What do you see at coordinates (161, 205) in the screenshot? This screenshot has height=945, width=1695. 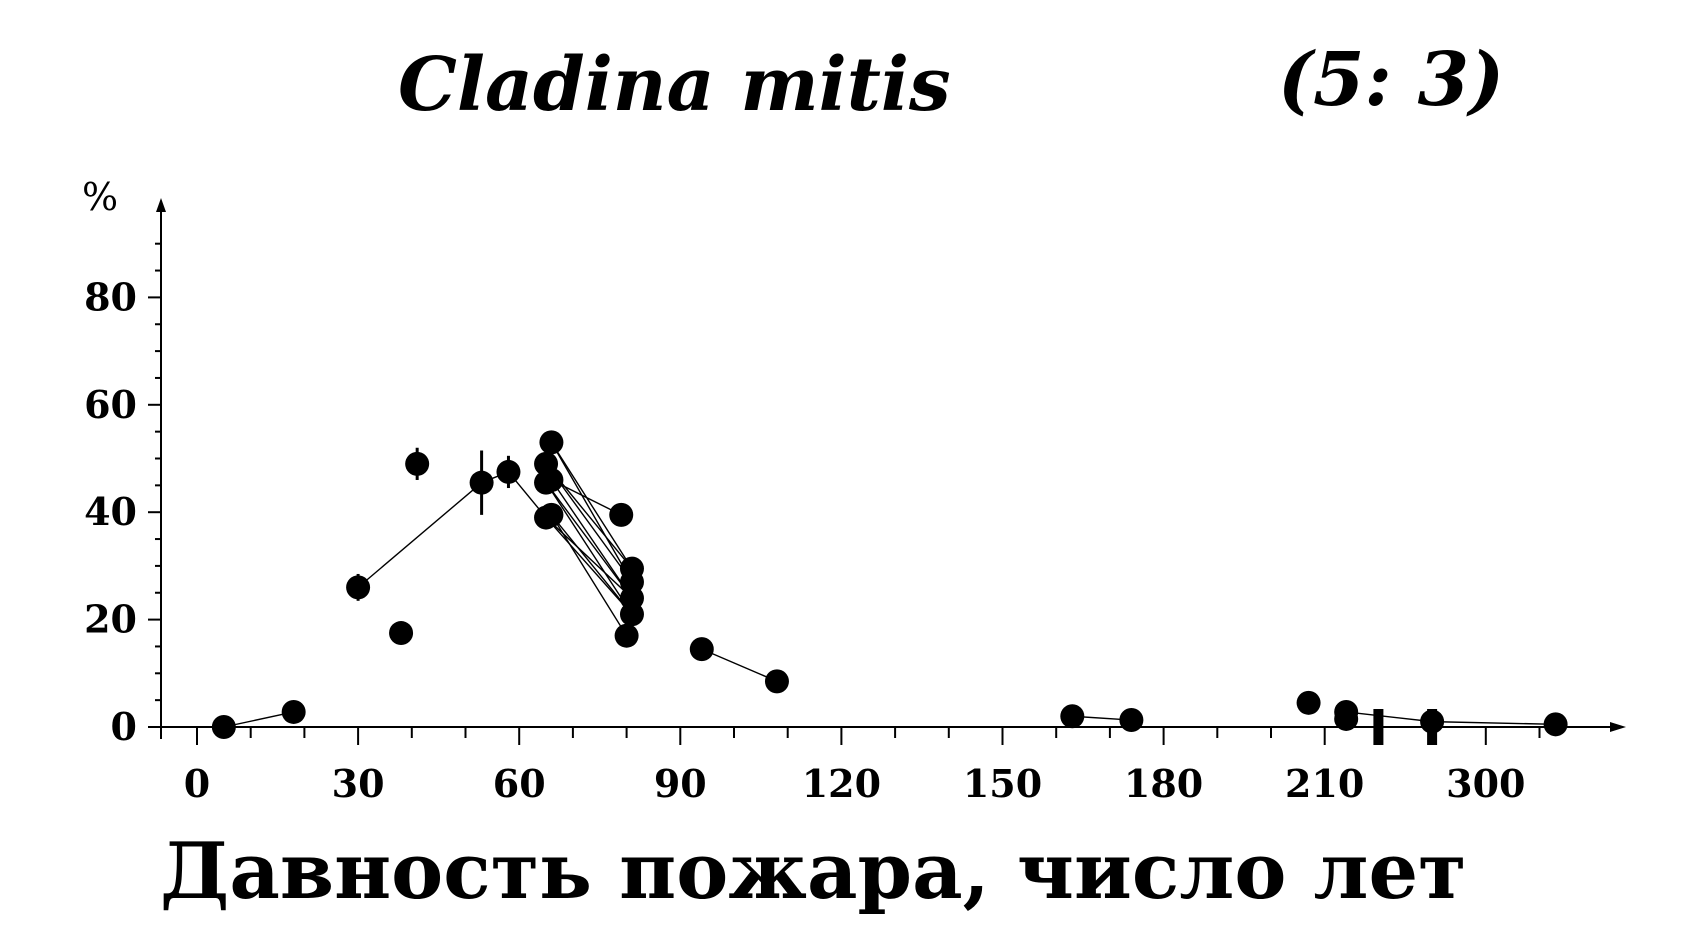 I see `y-axis-arrow` at bounding box center [161, 205].